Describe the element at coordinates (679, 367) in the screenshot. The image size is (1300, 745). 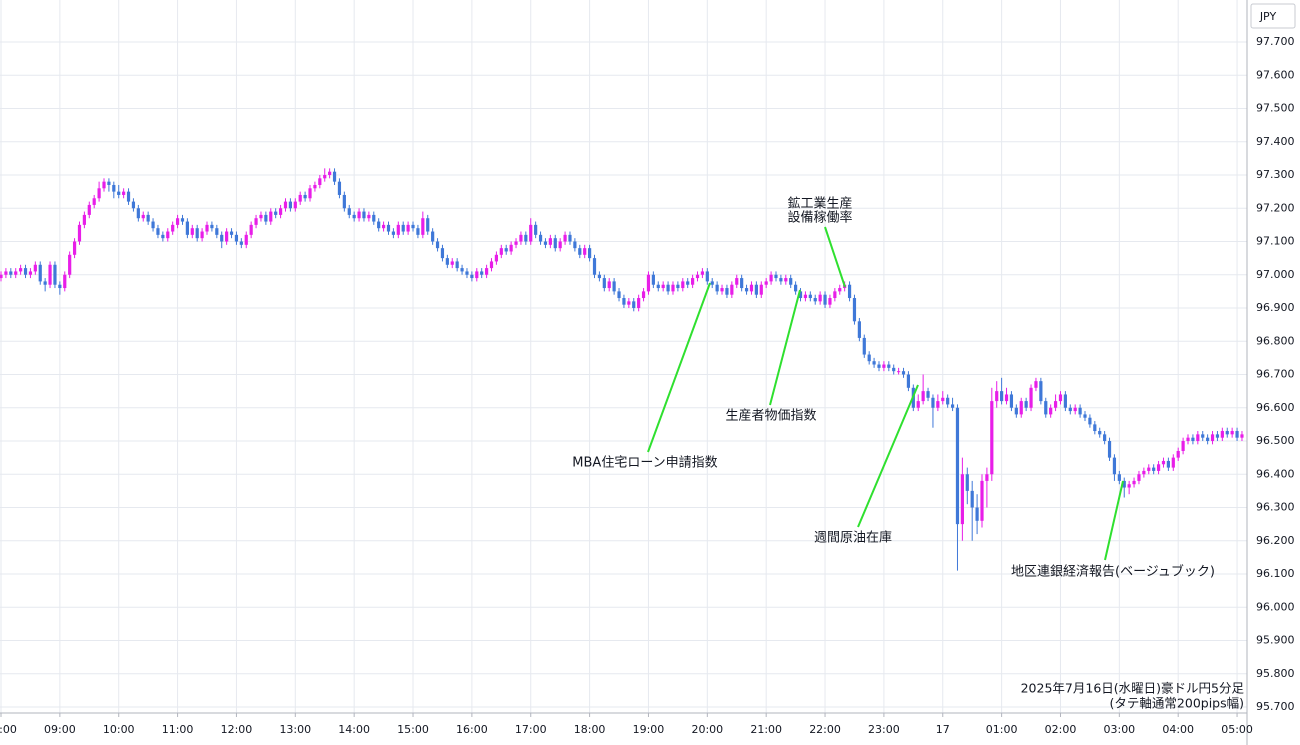
I see `annotation-pointer` at that location.